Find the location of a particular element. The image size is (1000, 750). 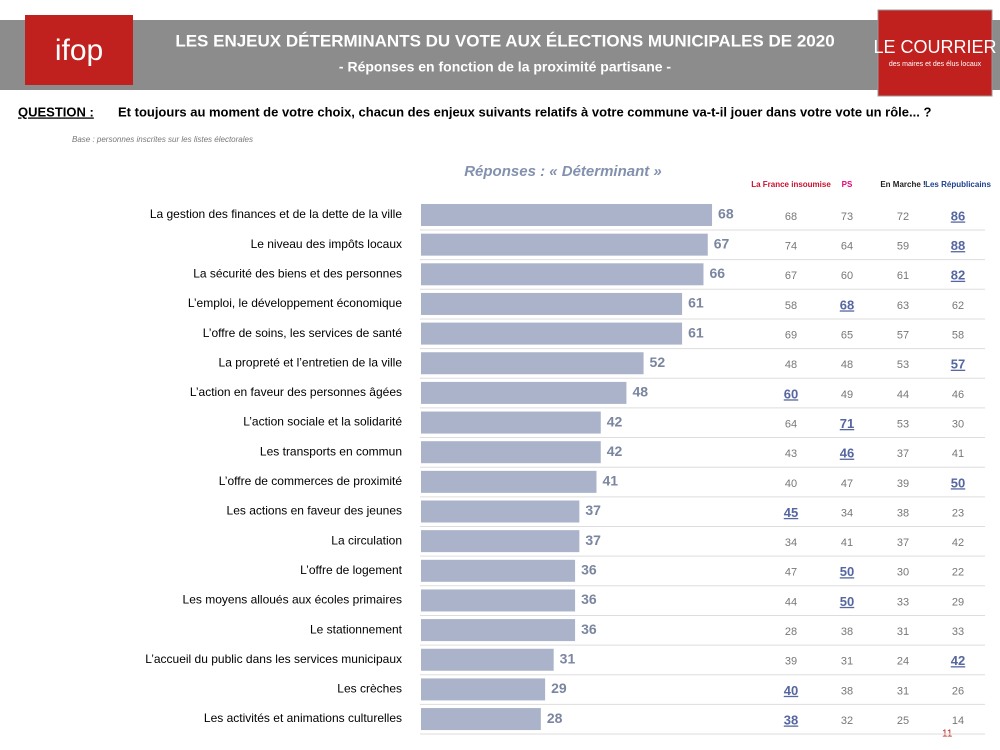

value-label: 52 is located at coordinates (658, 362).